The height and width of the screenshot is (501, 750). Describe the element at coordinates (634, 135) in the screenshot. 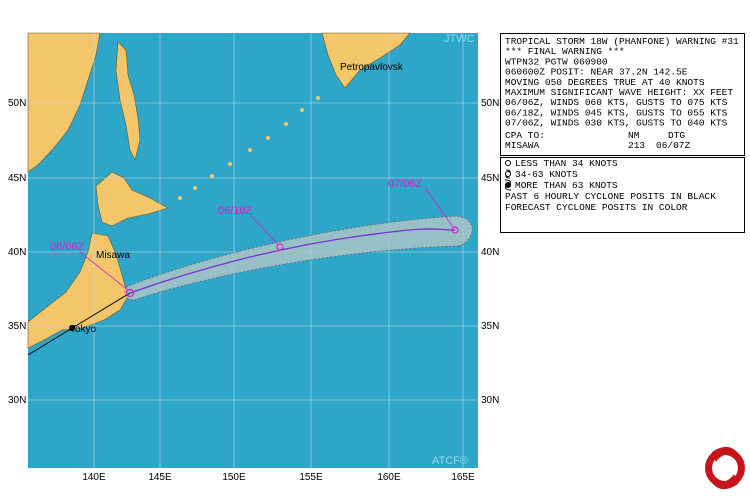

I see `cpa-header: NM` at that location.